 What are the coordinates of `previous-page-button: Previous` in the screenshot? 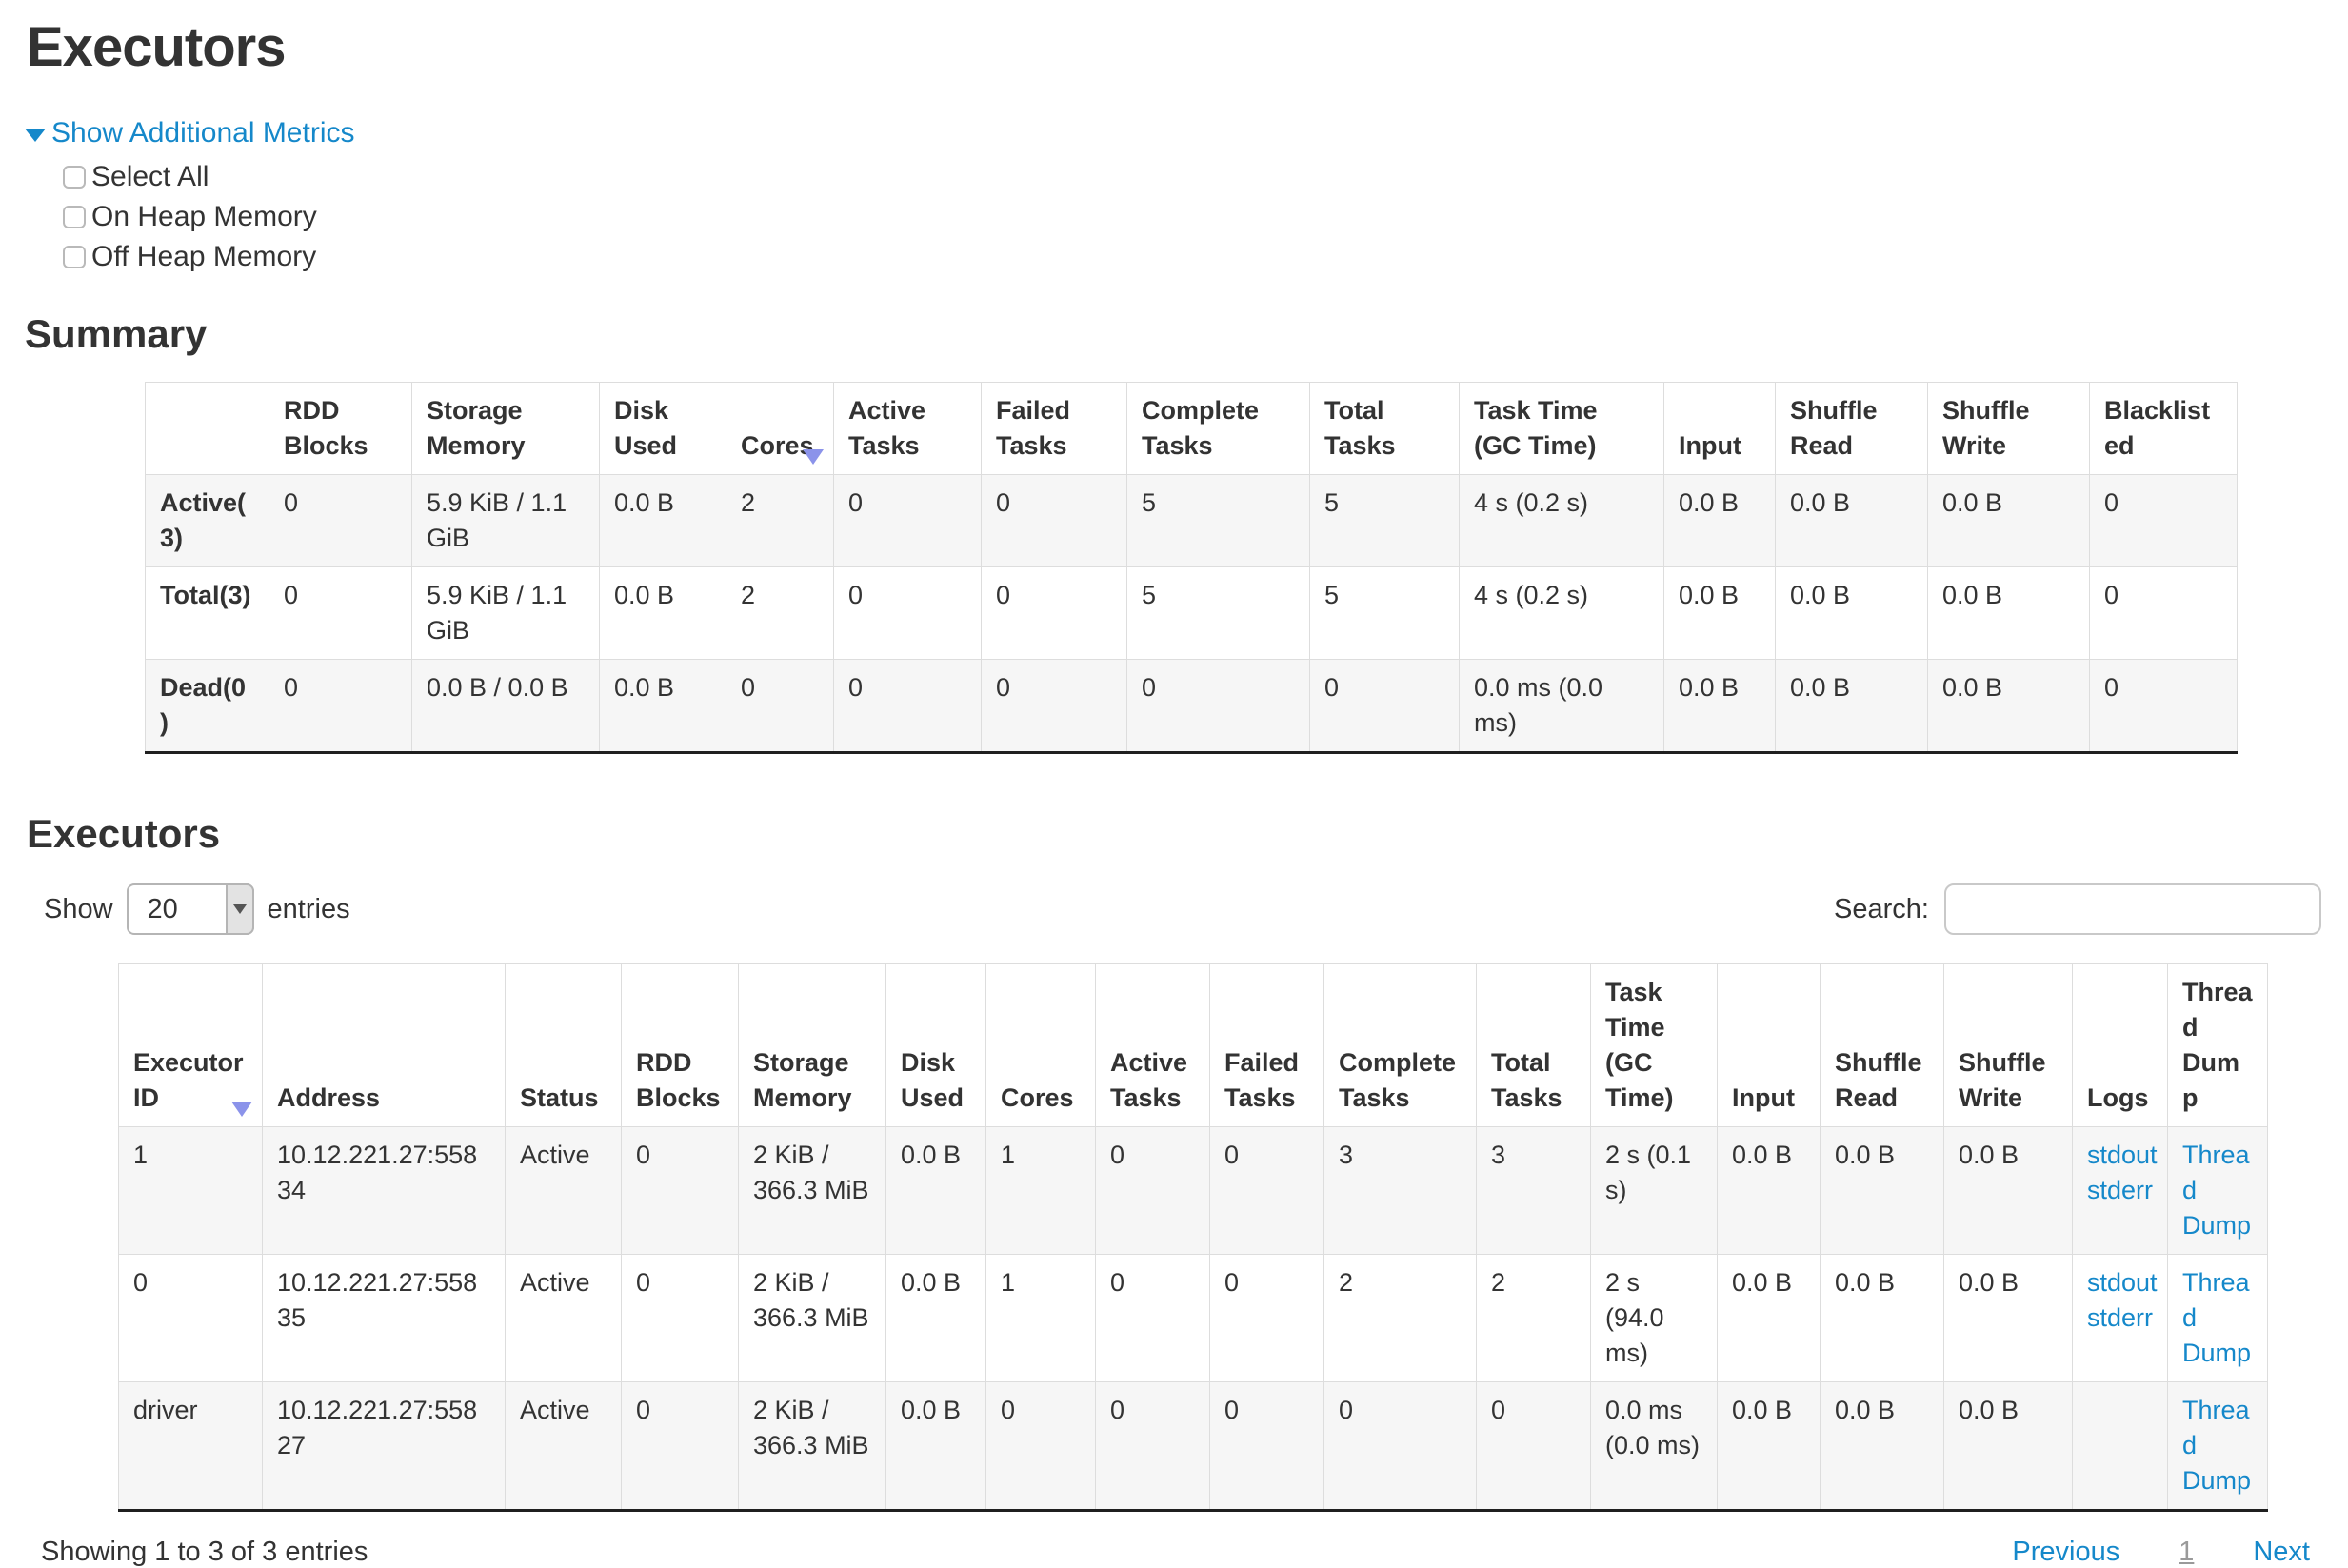 It's located at (2066, 1552).